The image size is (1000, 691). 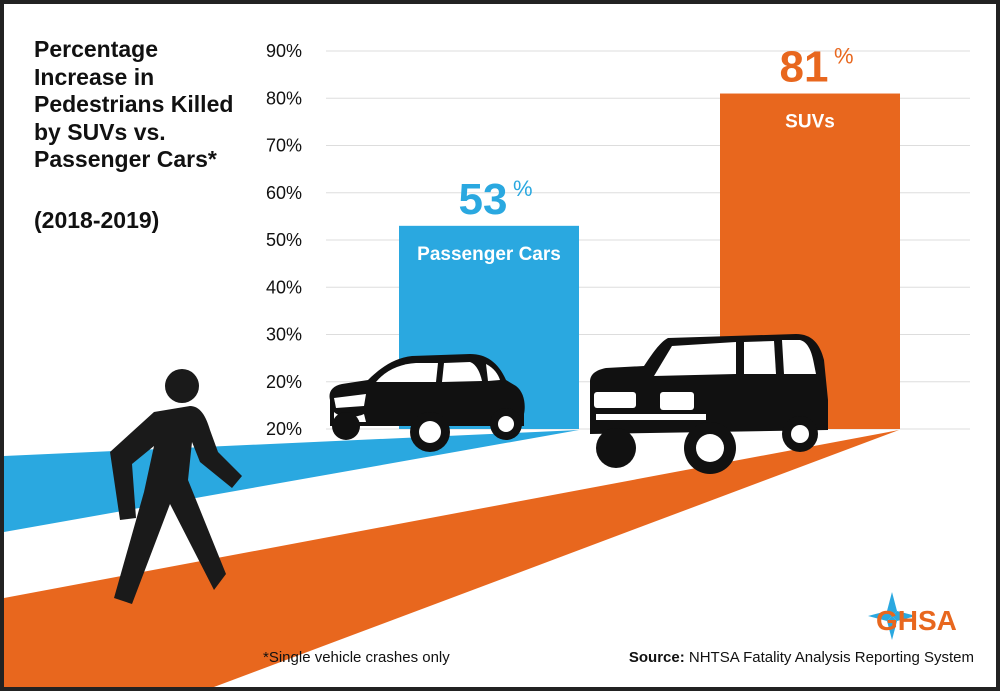 I want to click on data-label: 53, so click(x=483, y=199).